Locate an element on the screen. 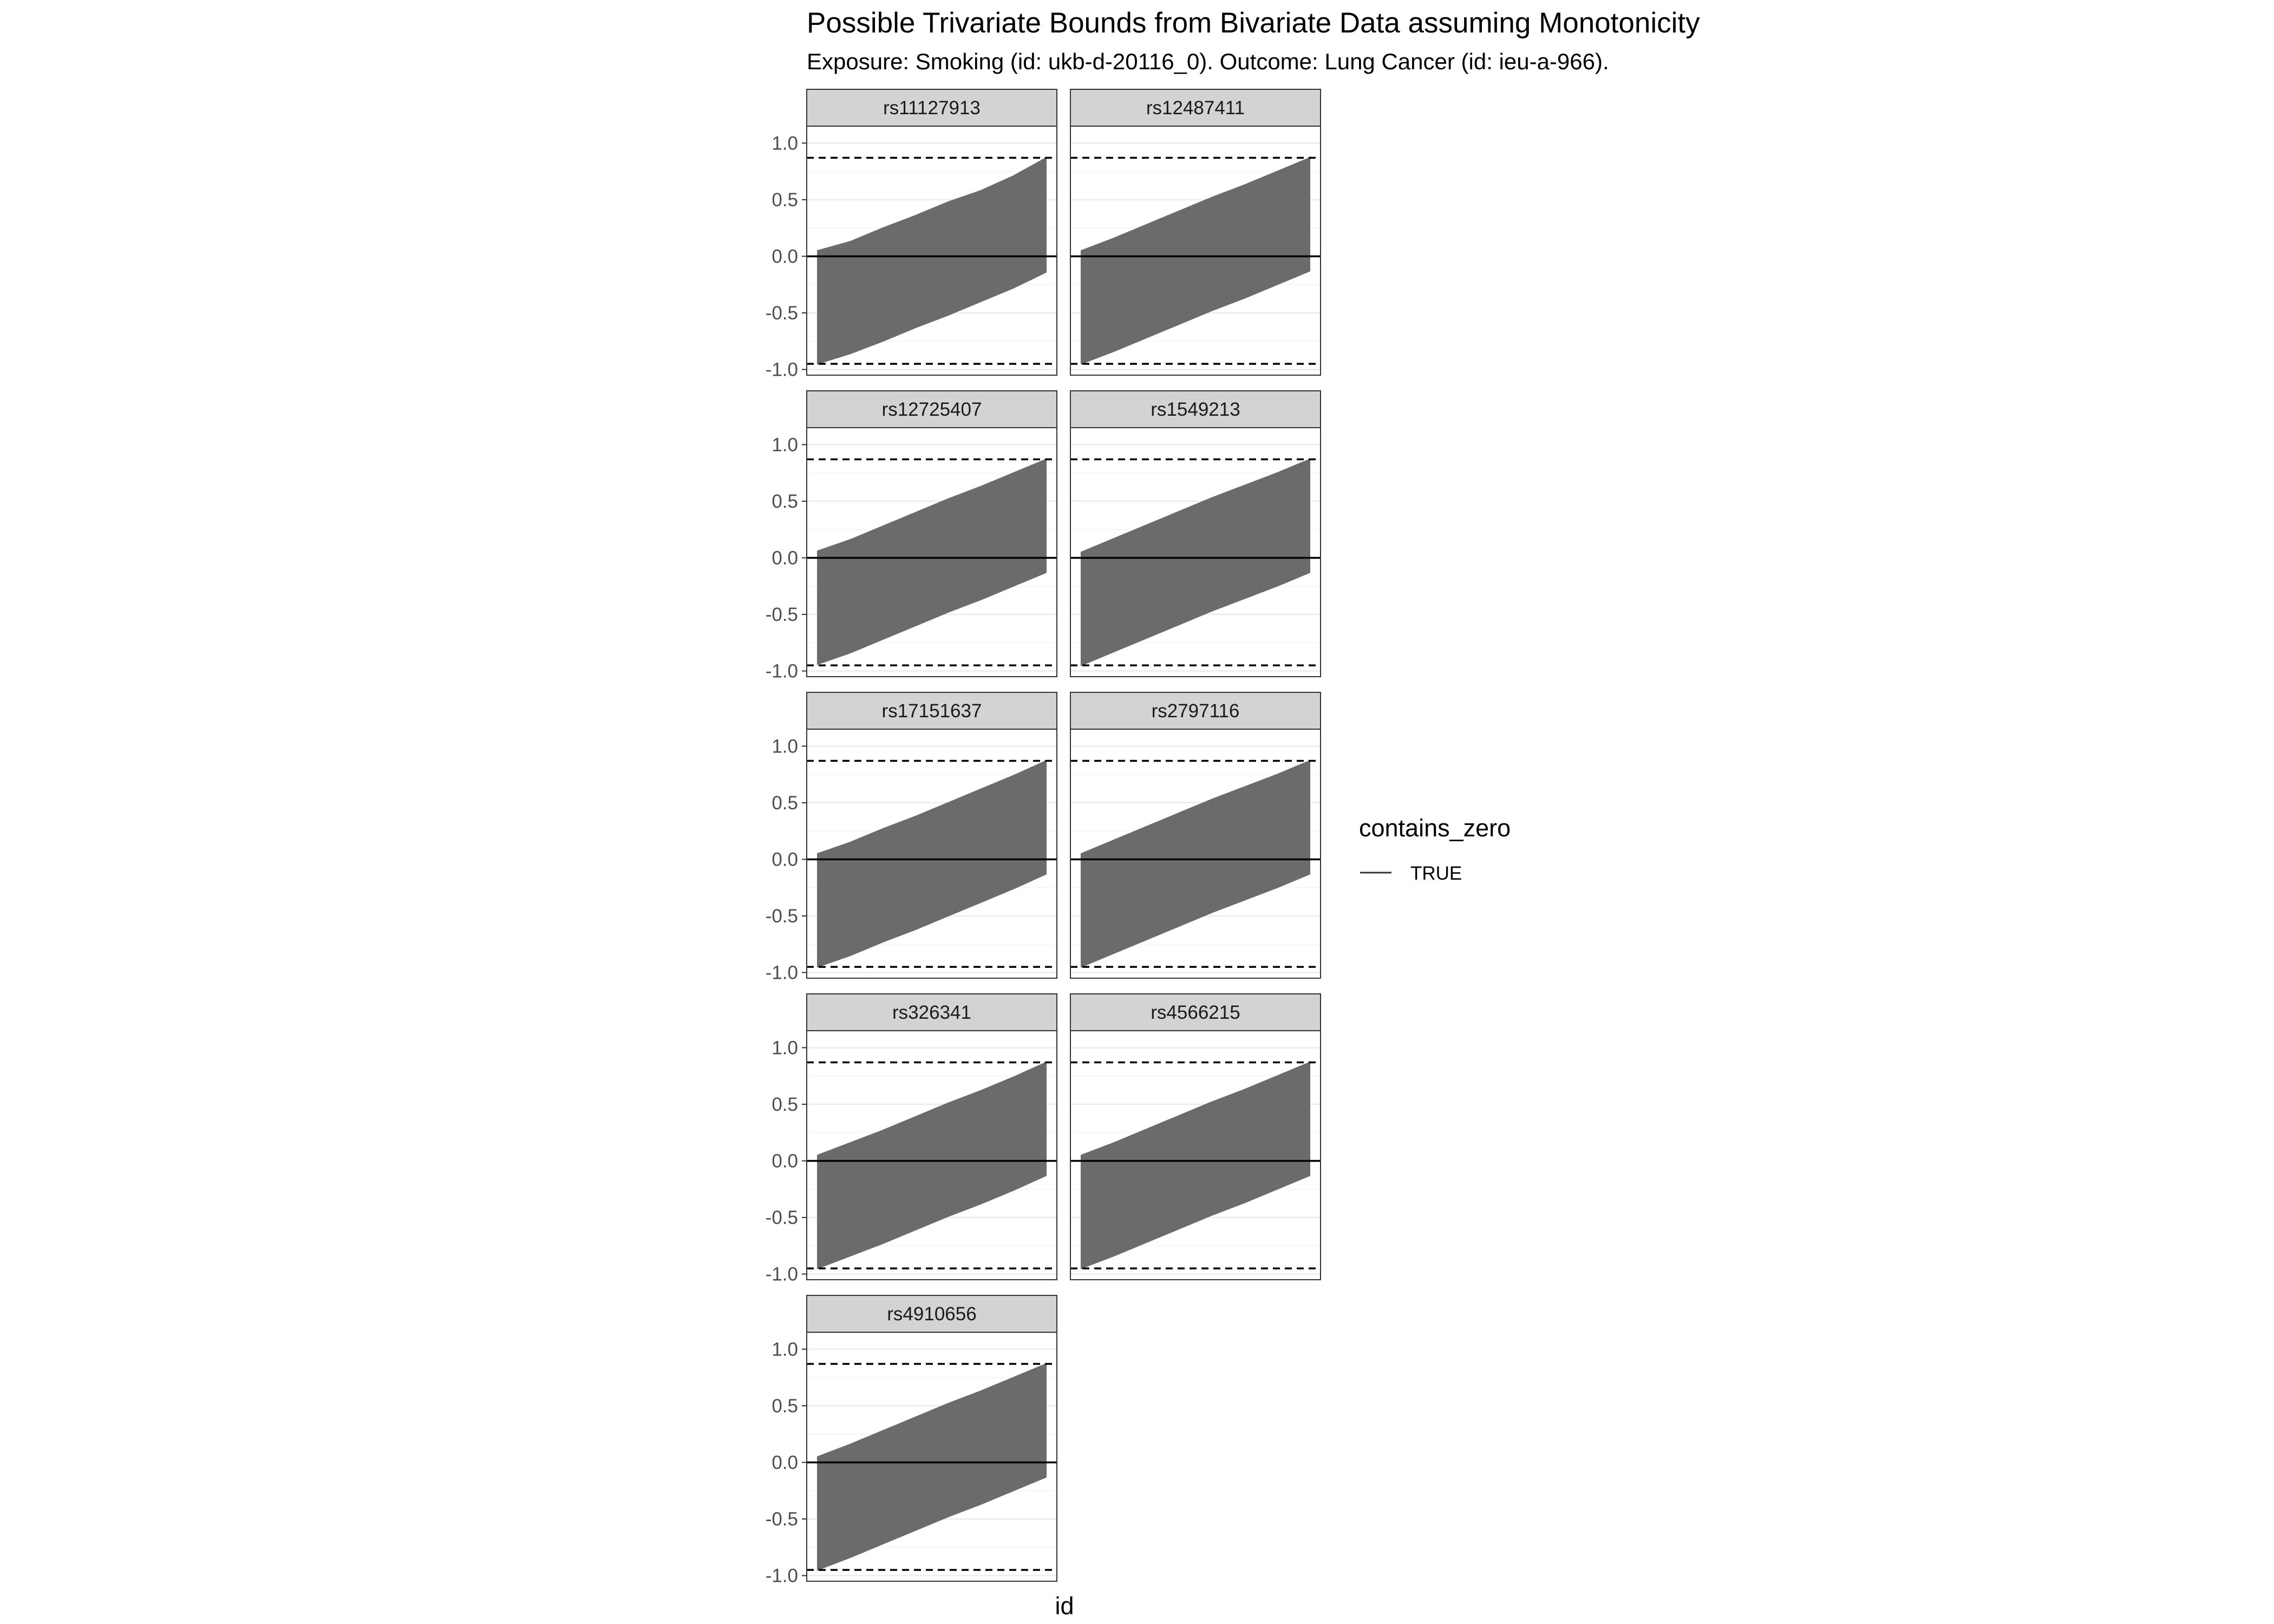 The width and height of the screenshot is (2274, 1624). facet-strip-label: rs12725407 is located at coordinates (932, 409).